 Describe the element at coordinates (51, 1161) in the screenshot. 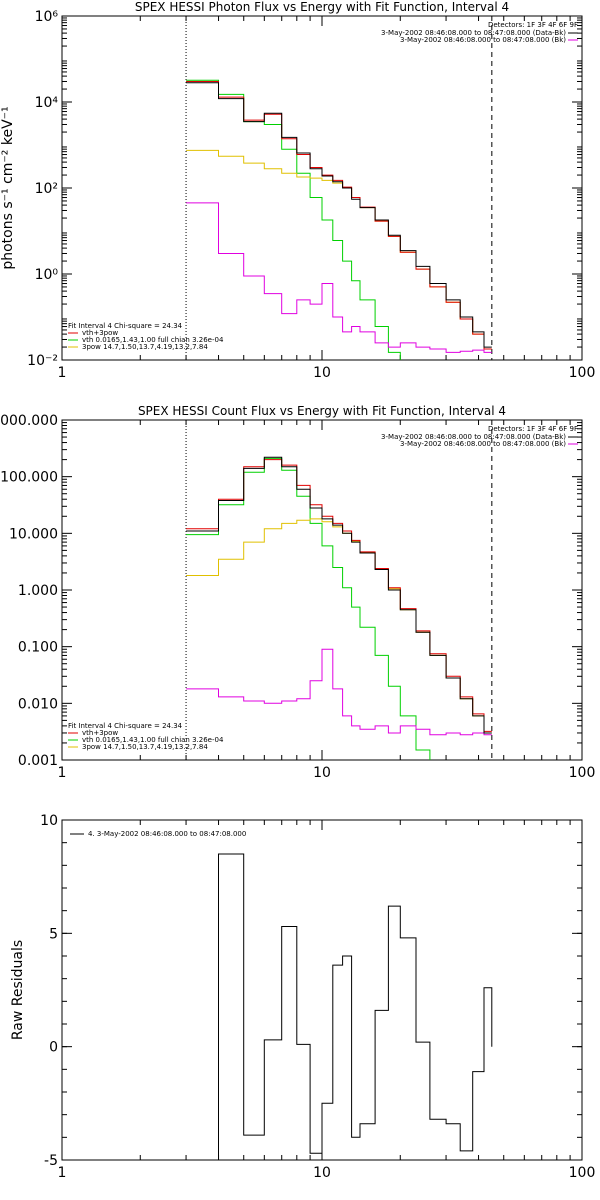

I see `y-tick-label: -5` at that location.